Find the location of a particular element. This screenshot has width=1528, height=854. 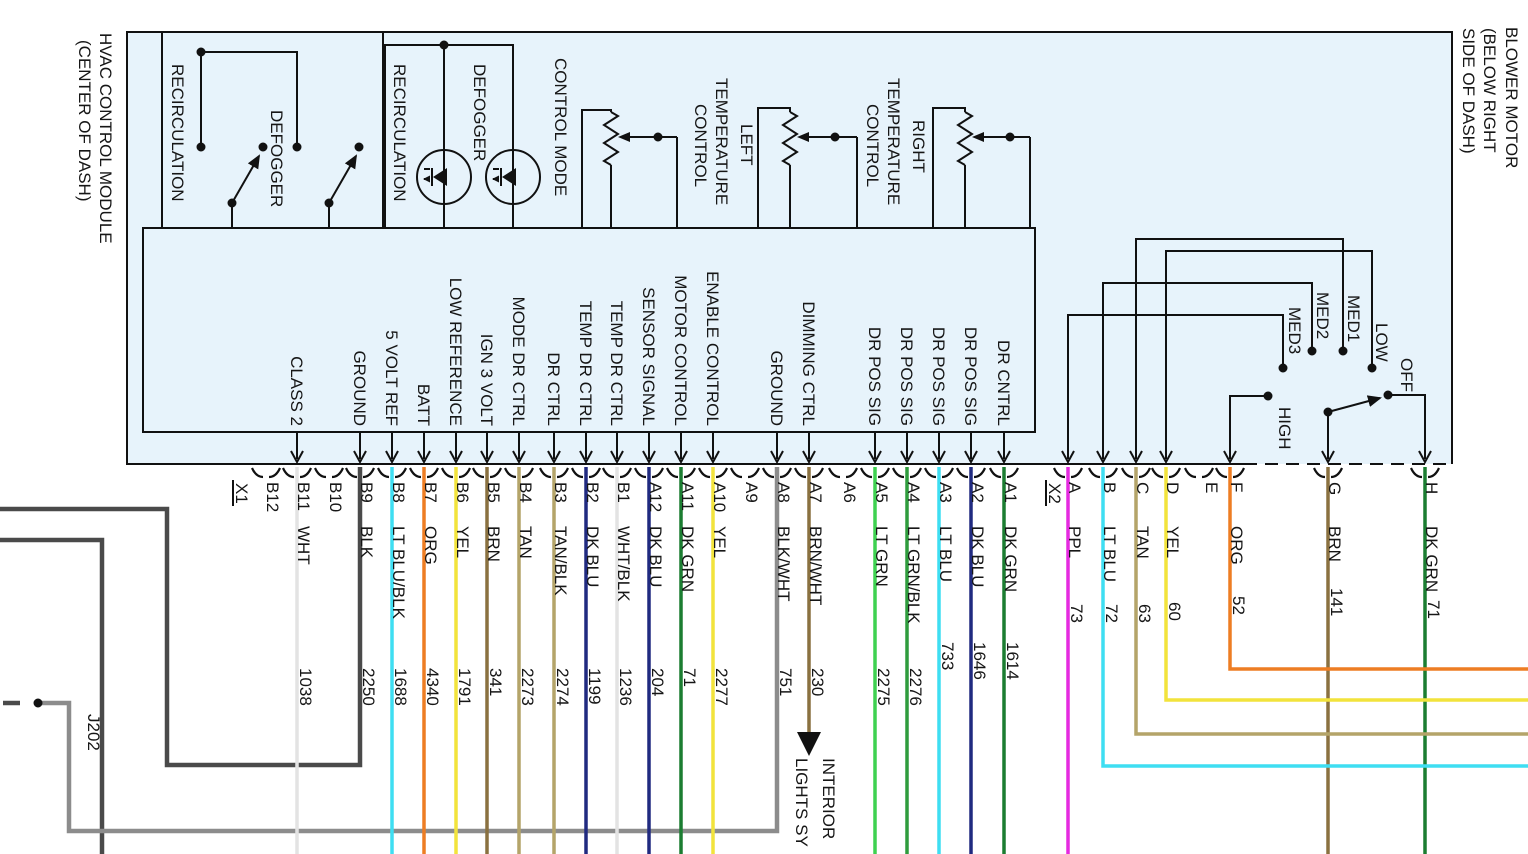

pin-function: CLASS 2 is located at coordinates (296, 391).